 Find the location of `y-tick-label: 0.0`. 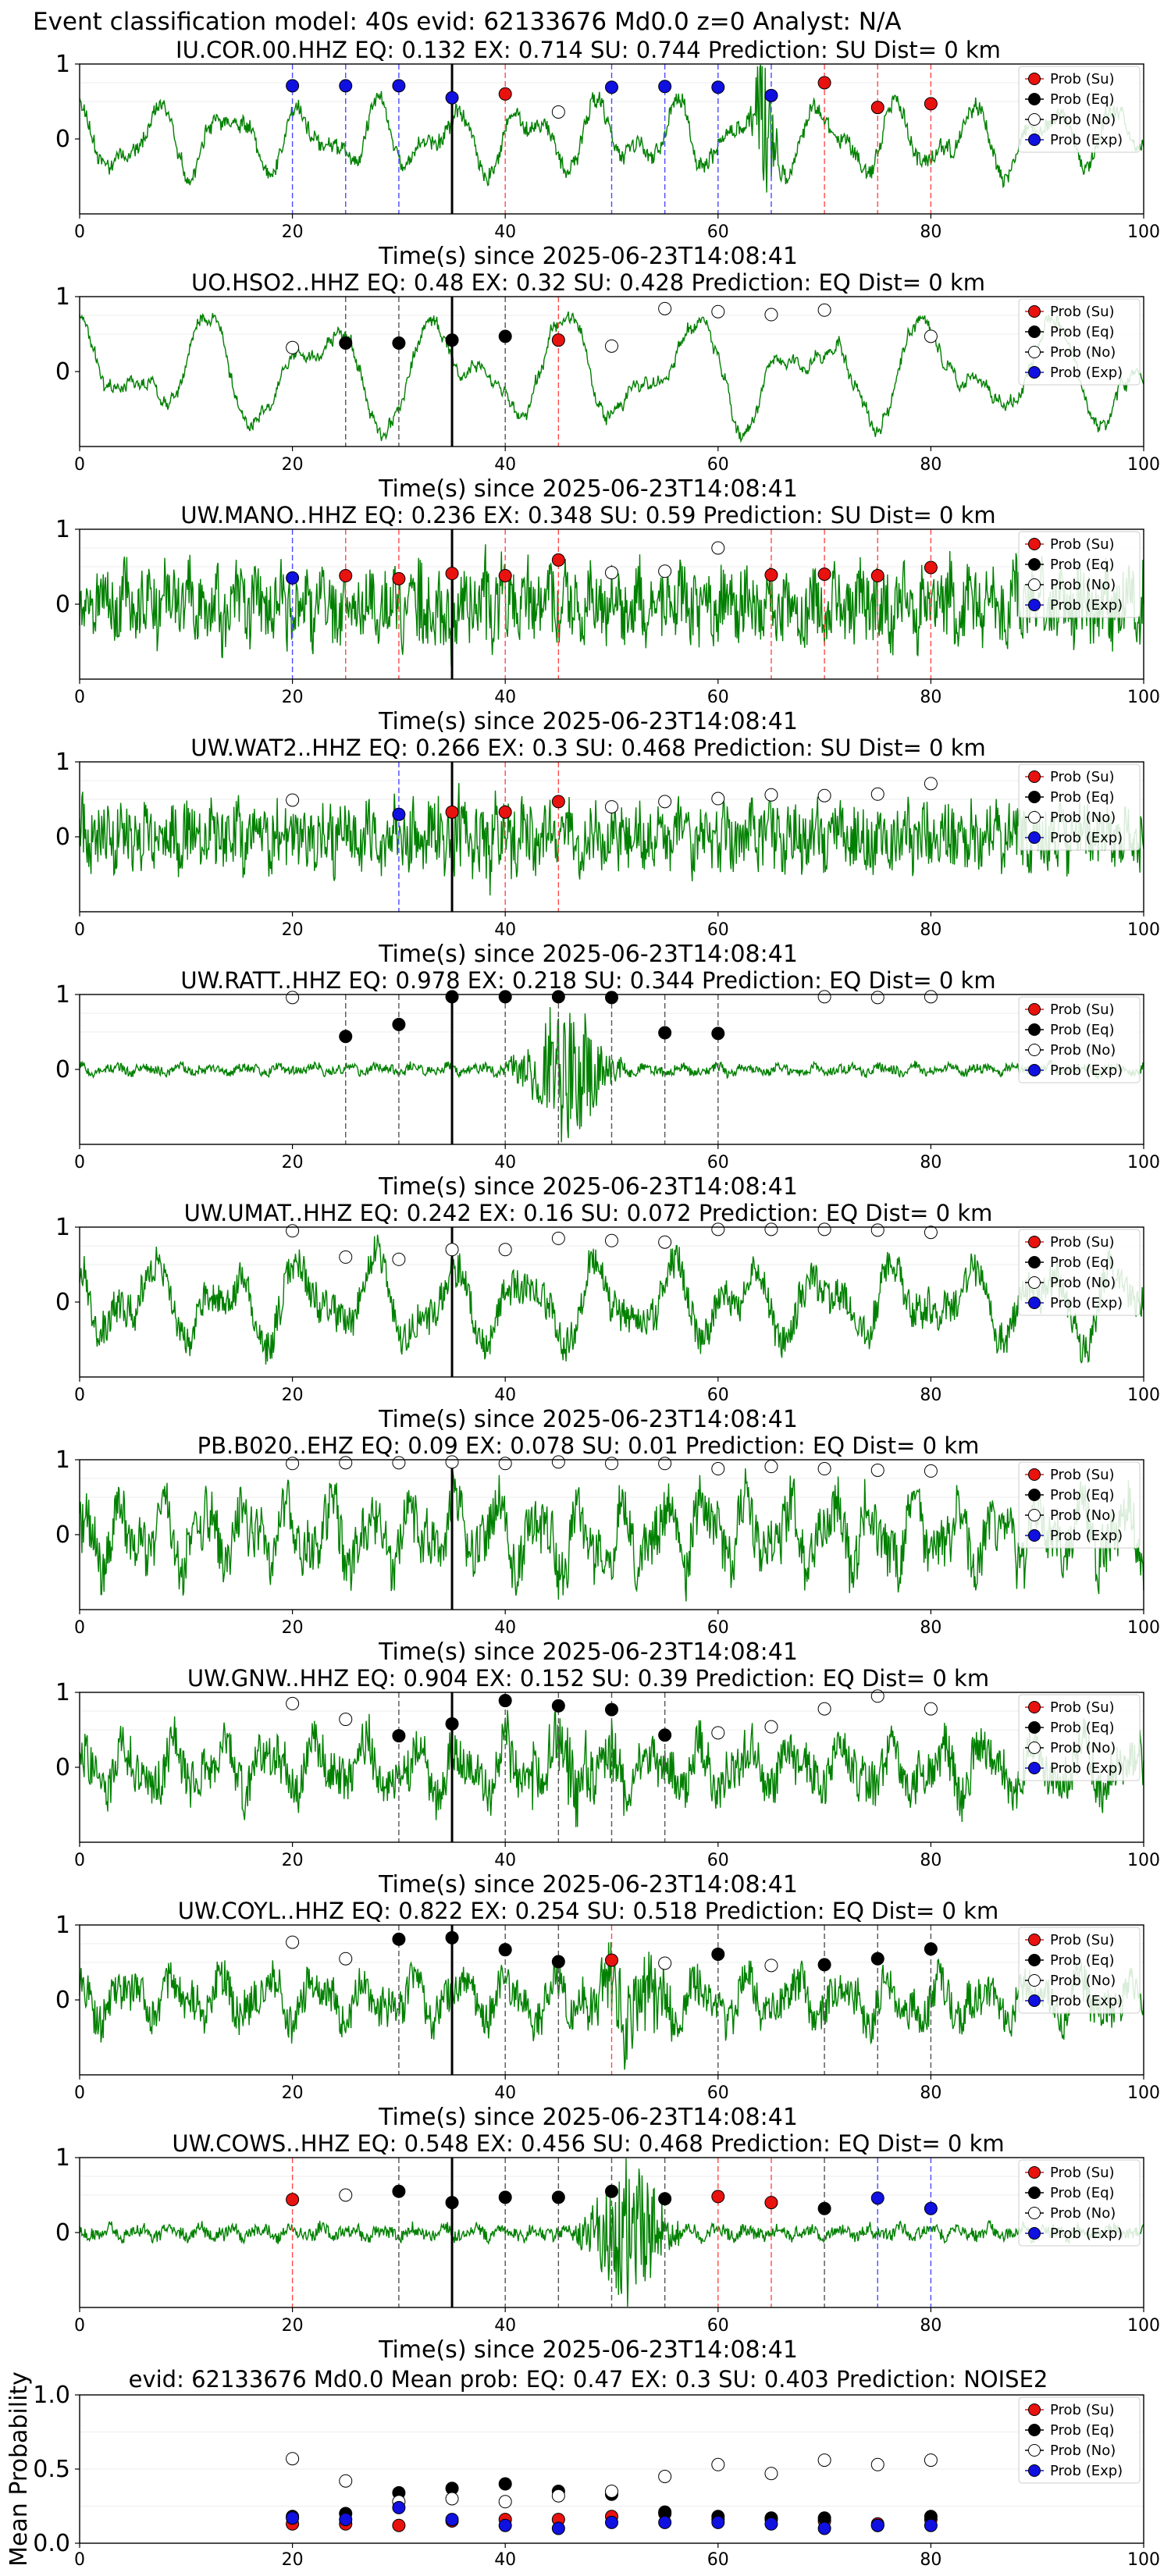

y-tick-label: 0.0 is located at coordinates (51, 2543).